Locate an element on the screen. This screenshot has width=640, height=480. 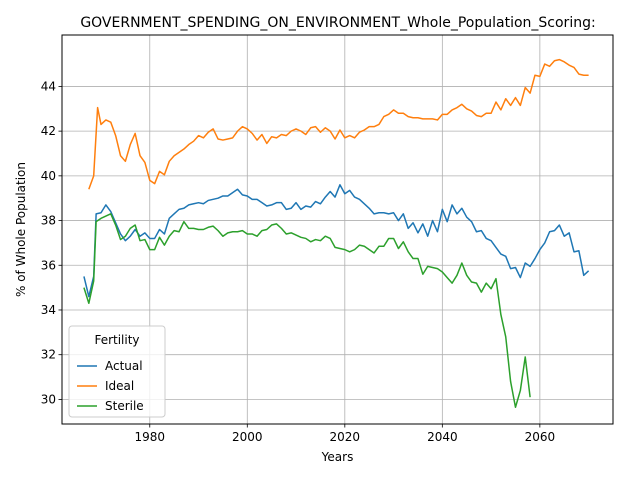
y-tick-label: 42 is located at coordinates (48, 131).